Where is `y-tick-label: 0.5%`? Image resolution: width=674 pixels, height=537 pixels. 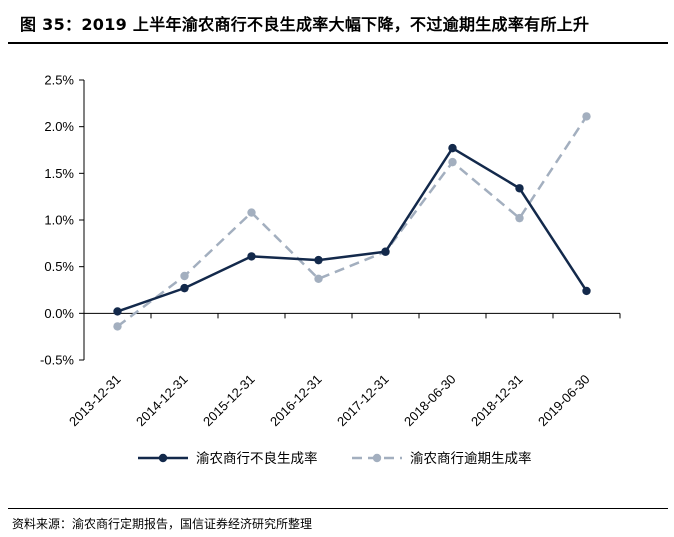 y-tick-label: 0.5% is located at coordinates (59, 266).